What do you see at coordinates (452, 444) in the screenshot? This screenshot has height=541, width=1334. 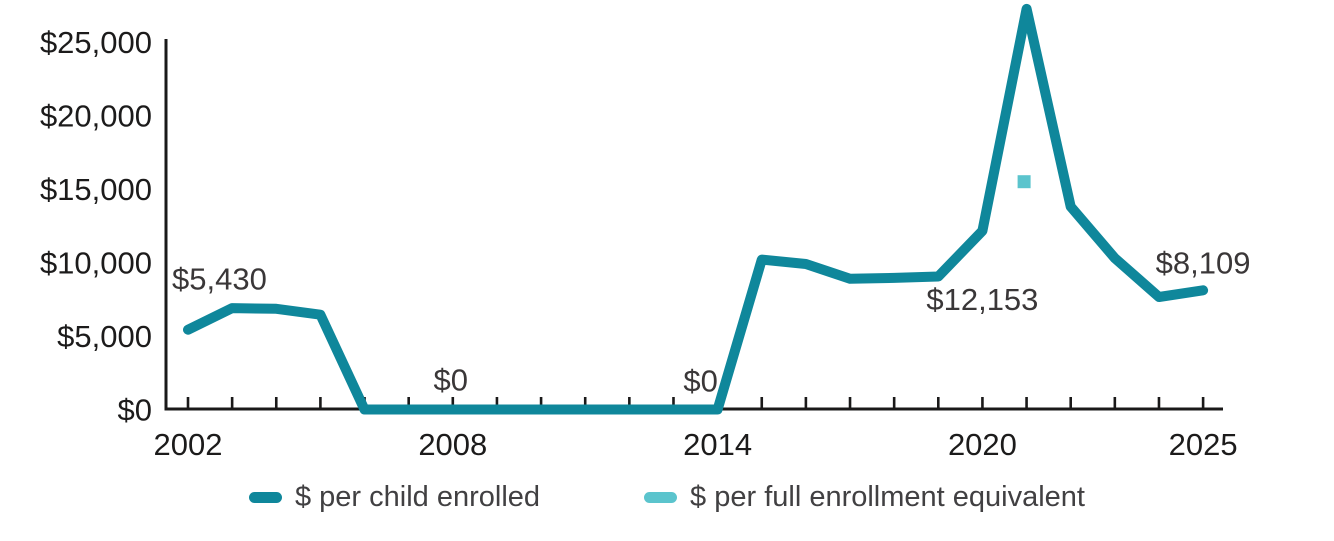 I see `x-tick-label: 2008` at bounding box center [452, 444].